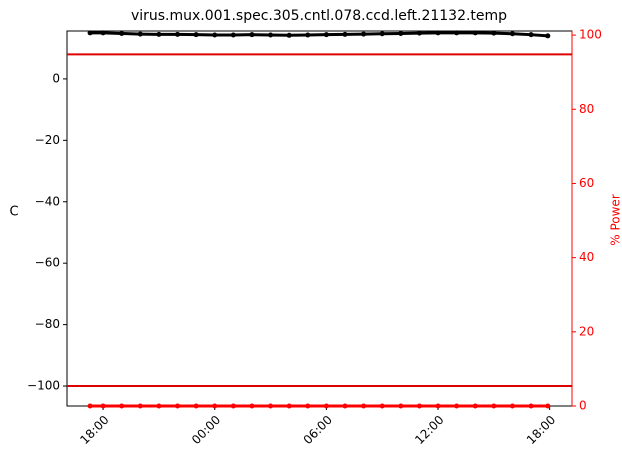 The image size is (622, 456). What do you see at coordinates (586, 331) in the screenshot?
I see `y2-tick-label: 20` at bounding box center [586, 331].